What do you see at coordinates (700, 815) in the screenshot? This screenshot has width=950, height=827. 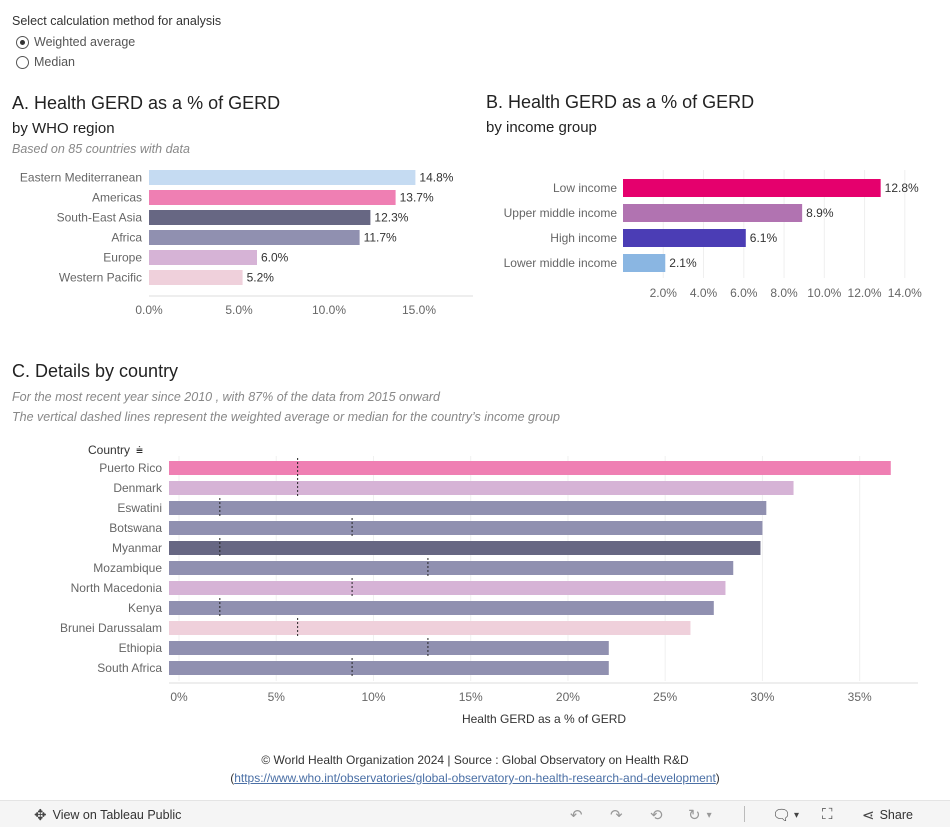 I see `pause-button: ↻ ▾` at bounding box center [700, 815].